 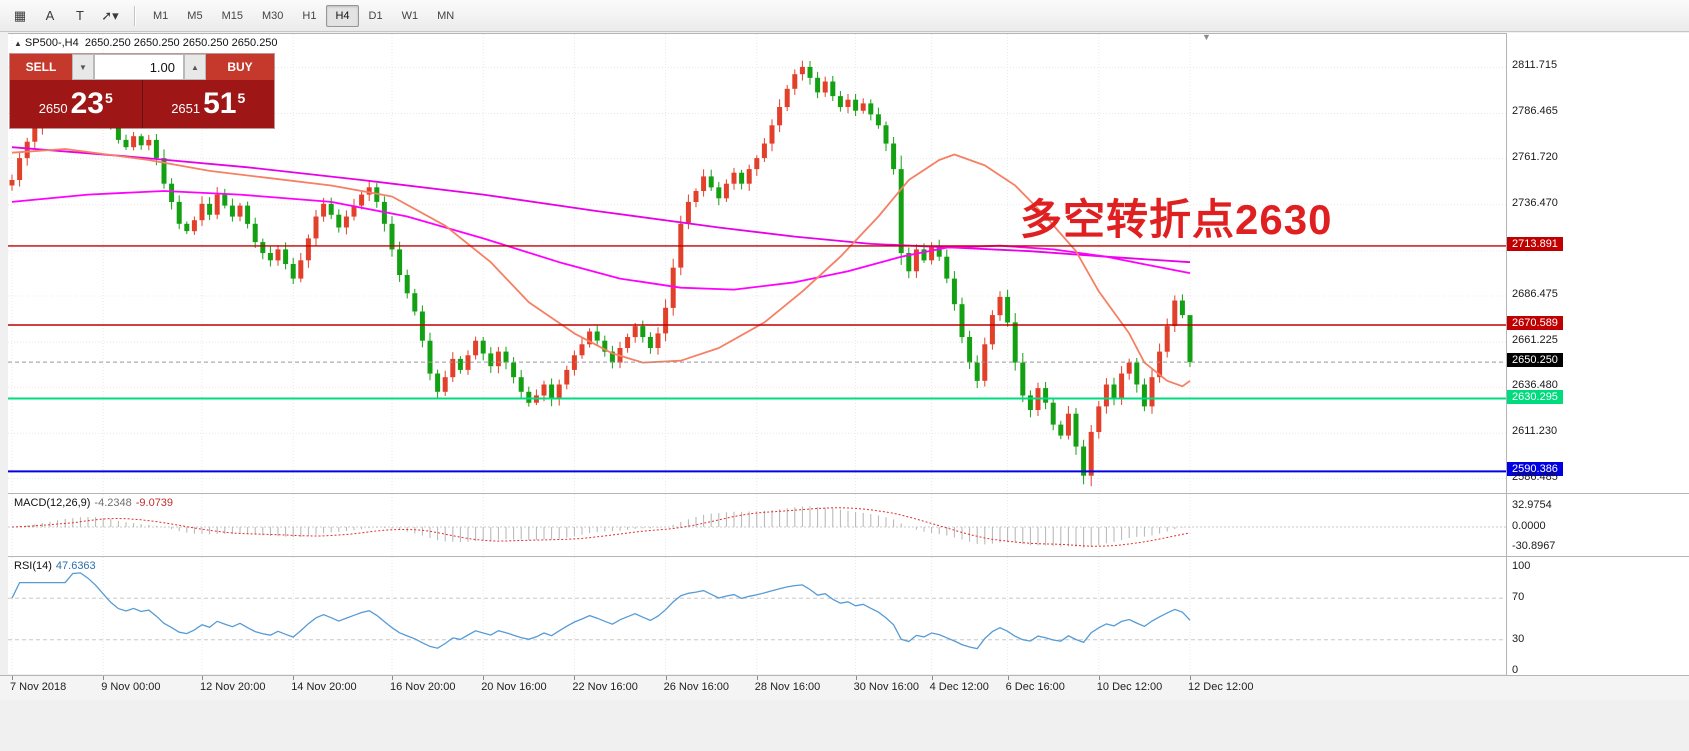 I want to click on sell-price-base: 2650, so click(x=53, y=108).